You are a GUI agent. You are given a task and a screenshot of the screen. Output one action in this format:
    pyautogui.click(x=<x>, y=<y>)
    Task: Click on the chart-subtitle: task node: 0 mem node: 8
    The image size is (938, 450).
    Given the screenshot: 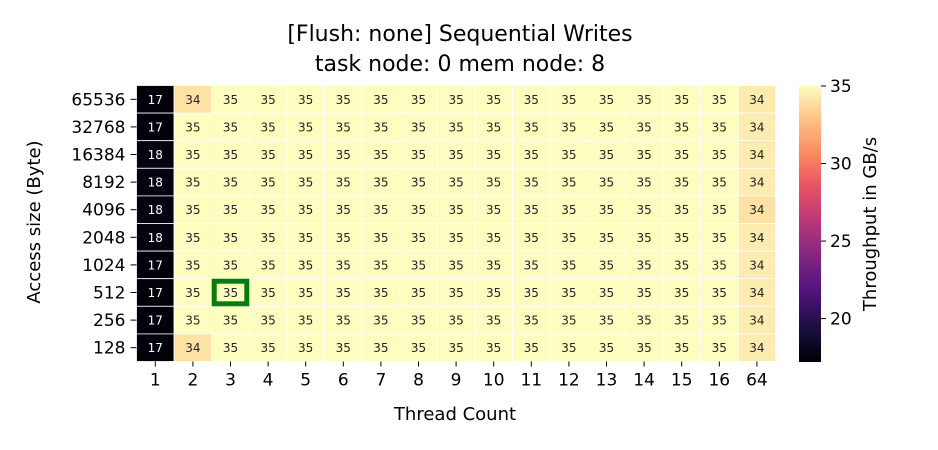 What is the action you would take?
    pyautogui.click(x=460, y=64)
    